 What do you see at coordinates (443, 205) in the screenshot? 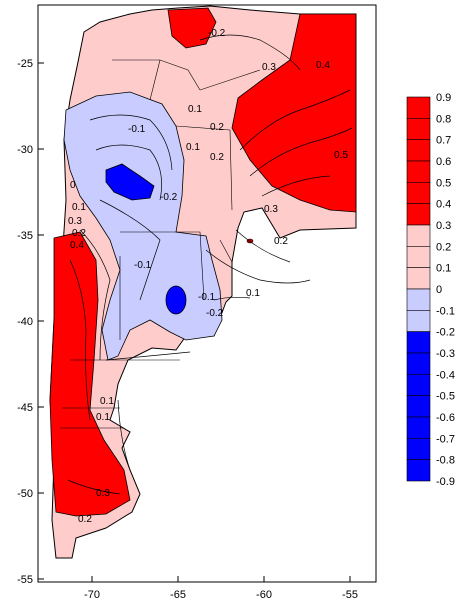
I see `legend-label: 0.4` at bounding box center [443, 205].